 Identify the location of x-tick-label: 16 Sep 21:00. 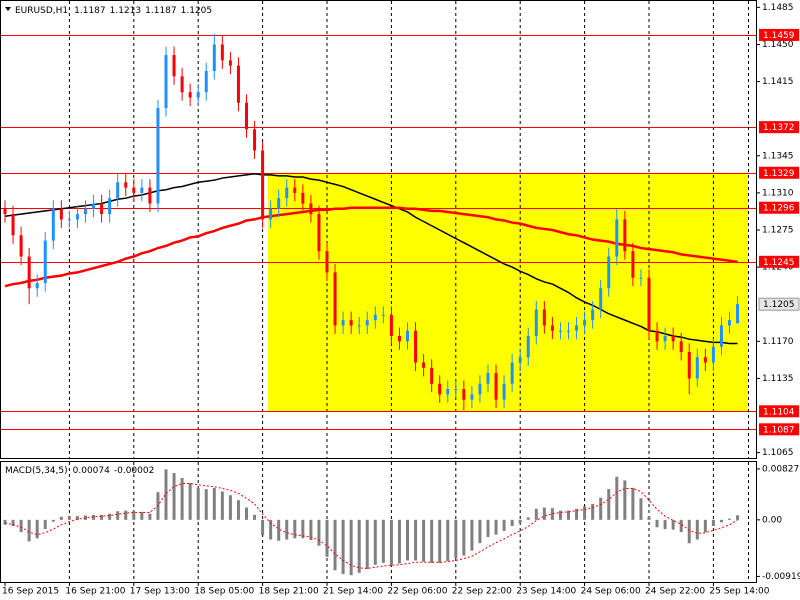
(95, 592).